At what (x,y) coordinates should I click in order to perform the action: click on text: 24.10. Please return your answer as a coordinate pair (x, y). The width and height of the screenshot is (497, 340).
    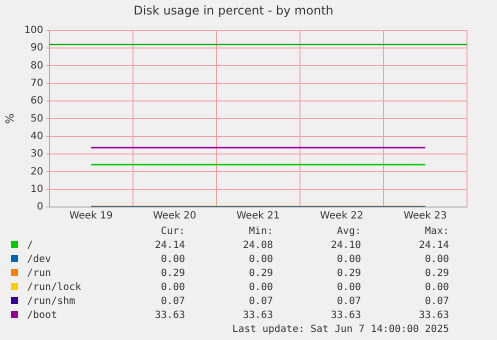
    Looking at the image, I should click on (346, 246).